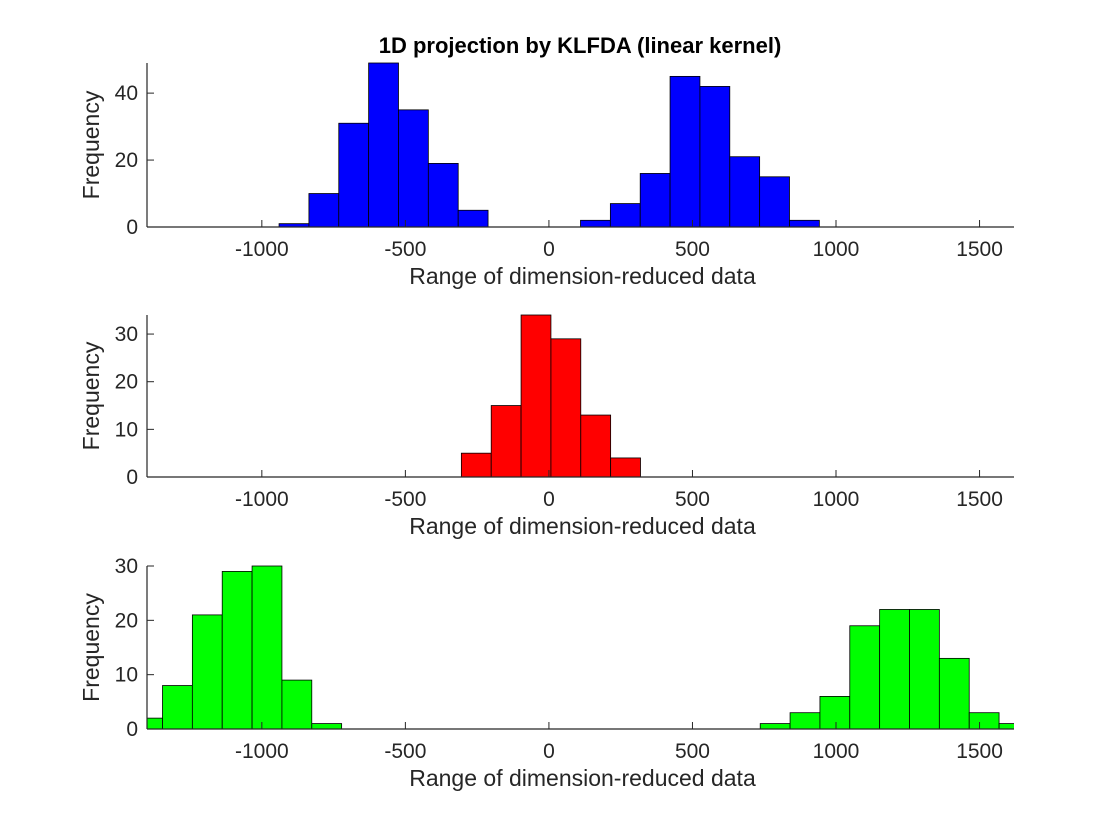 The image size is (1120, 840). What do you see at coordinates (580, 45) in the screenshot?
I see `figure-title: 1D projection by KLFDA (linear kernel)` at bounding box center [580, 45].